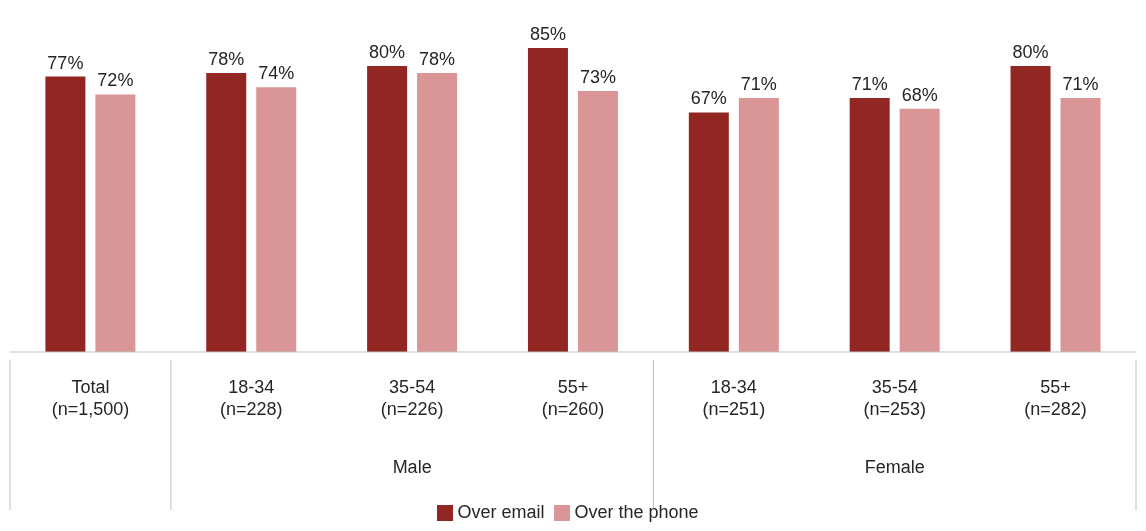 The height and width of the screenshot is (531, 1146). I want to click on text: Male, so click(412, 466).